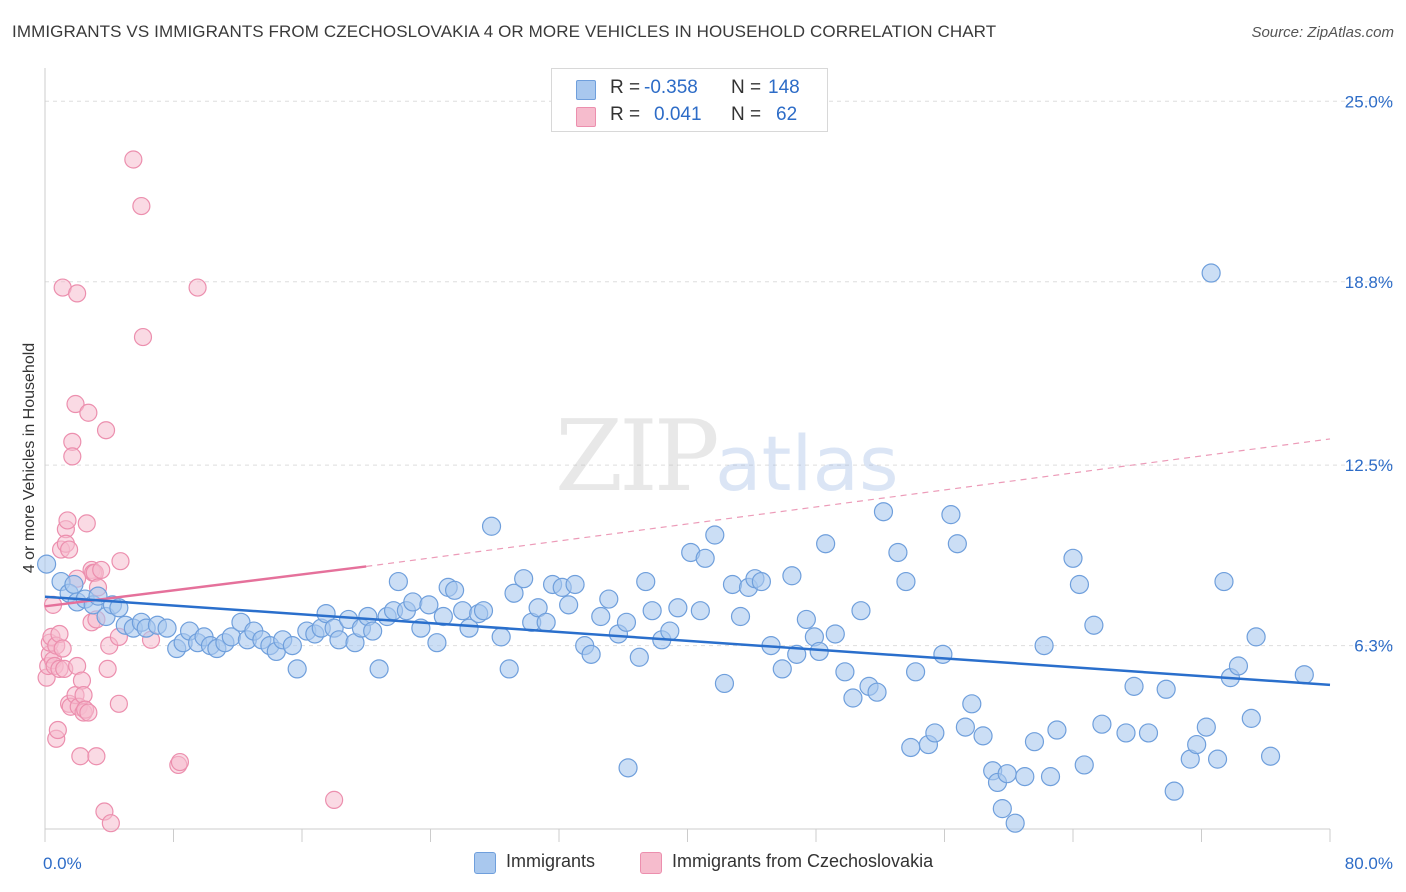 This screenshot has height=892, width=1406. I want to click on source-label: Source: ZipAtlas.com, so click(1322, 32).